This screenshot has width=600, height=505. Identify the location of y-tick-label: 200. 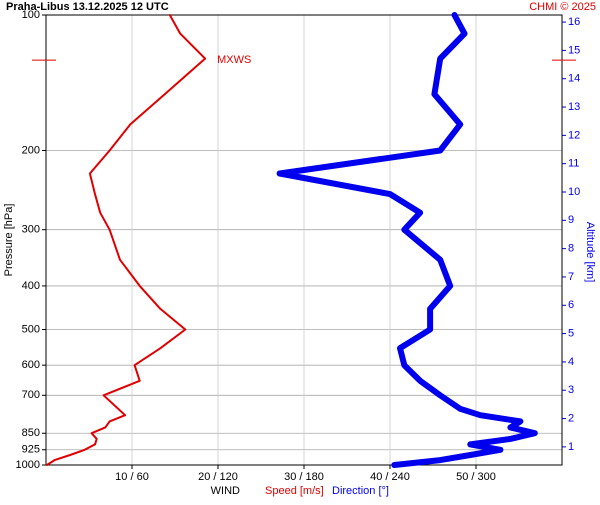
(31, 150).